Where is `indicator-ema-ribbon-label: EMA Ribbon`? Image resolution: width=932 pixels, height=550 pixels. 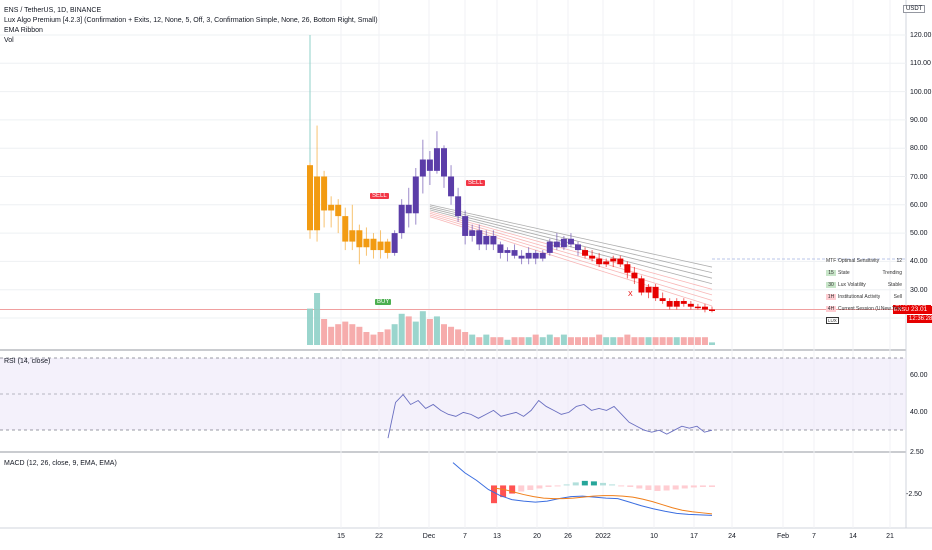
indicator-ema-ribbon-label: EMA Ribbon is located at coordinates (23, 30).